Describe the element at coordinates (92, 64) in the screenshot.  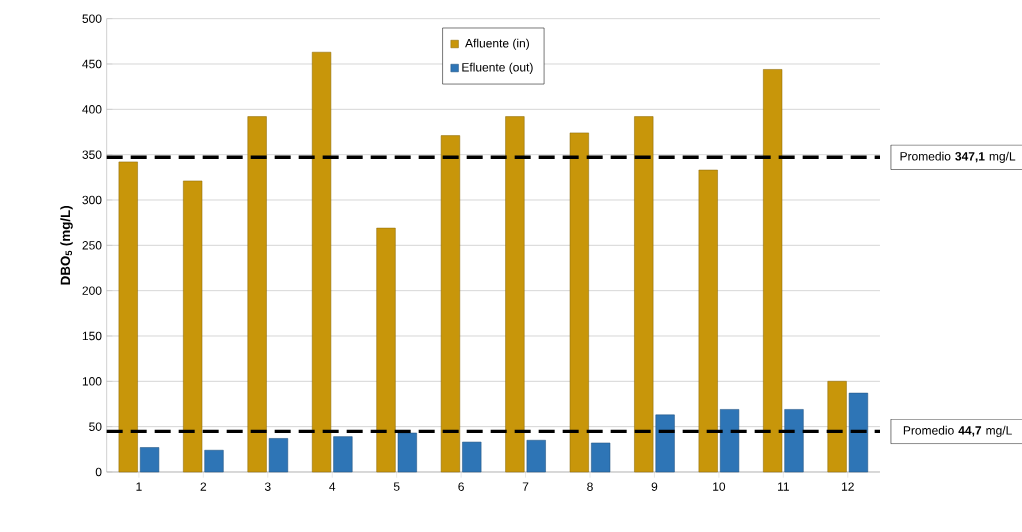
I see `y-tick-label: 450` at that location.